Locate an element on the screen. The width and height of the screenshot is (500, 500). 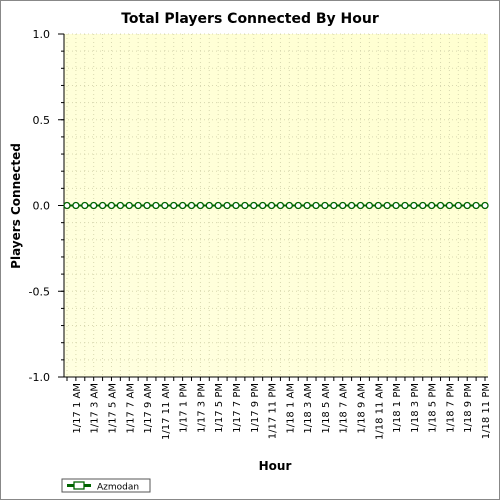
x-tick-label: 1/18 1 AM is located at coordinates (290, 408).